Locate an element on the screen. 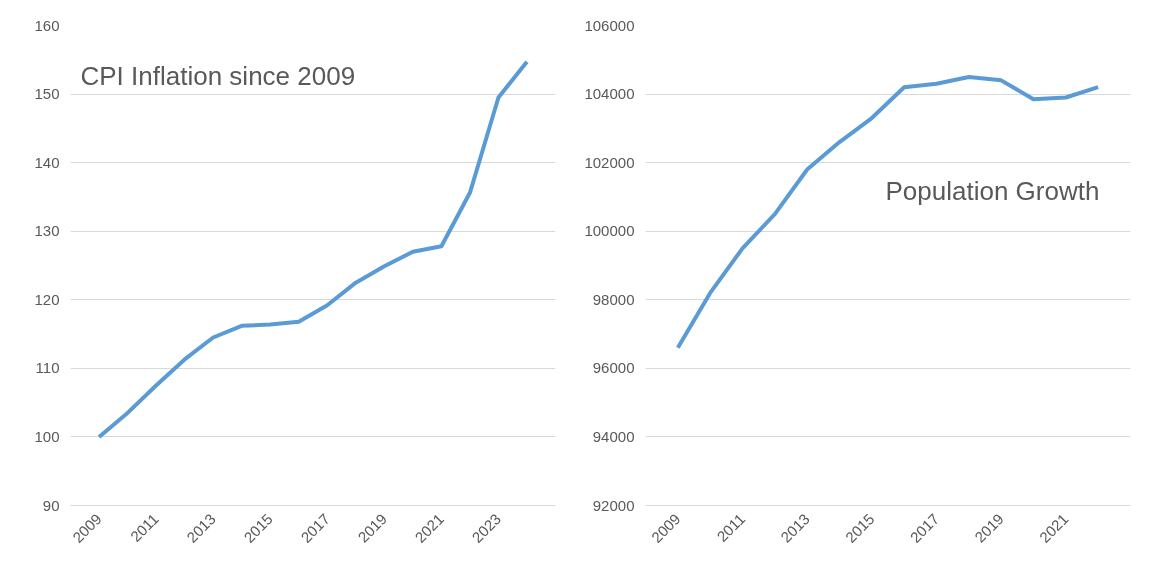 This screenshot has width=1163, height=579. y-tick-label: 106000 is located at coordinates (609, 25).